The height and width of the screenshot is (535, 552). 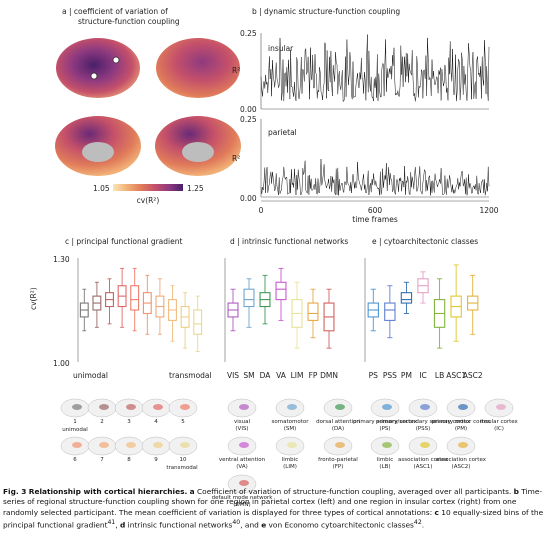 I want to click on network-name: somatomotor, so click(x=290, y=422).